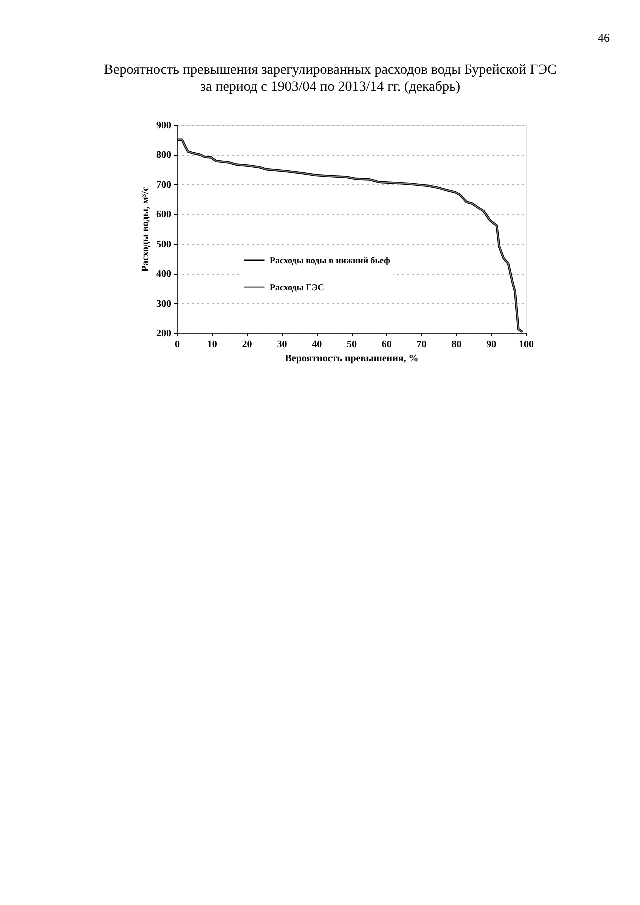 The width and height of the screenshot is (640, 905). I want to click on x-axis-title: Вероятность превышения, %, so click(352, 359).